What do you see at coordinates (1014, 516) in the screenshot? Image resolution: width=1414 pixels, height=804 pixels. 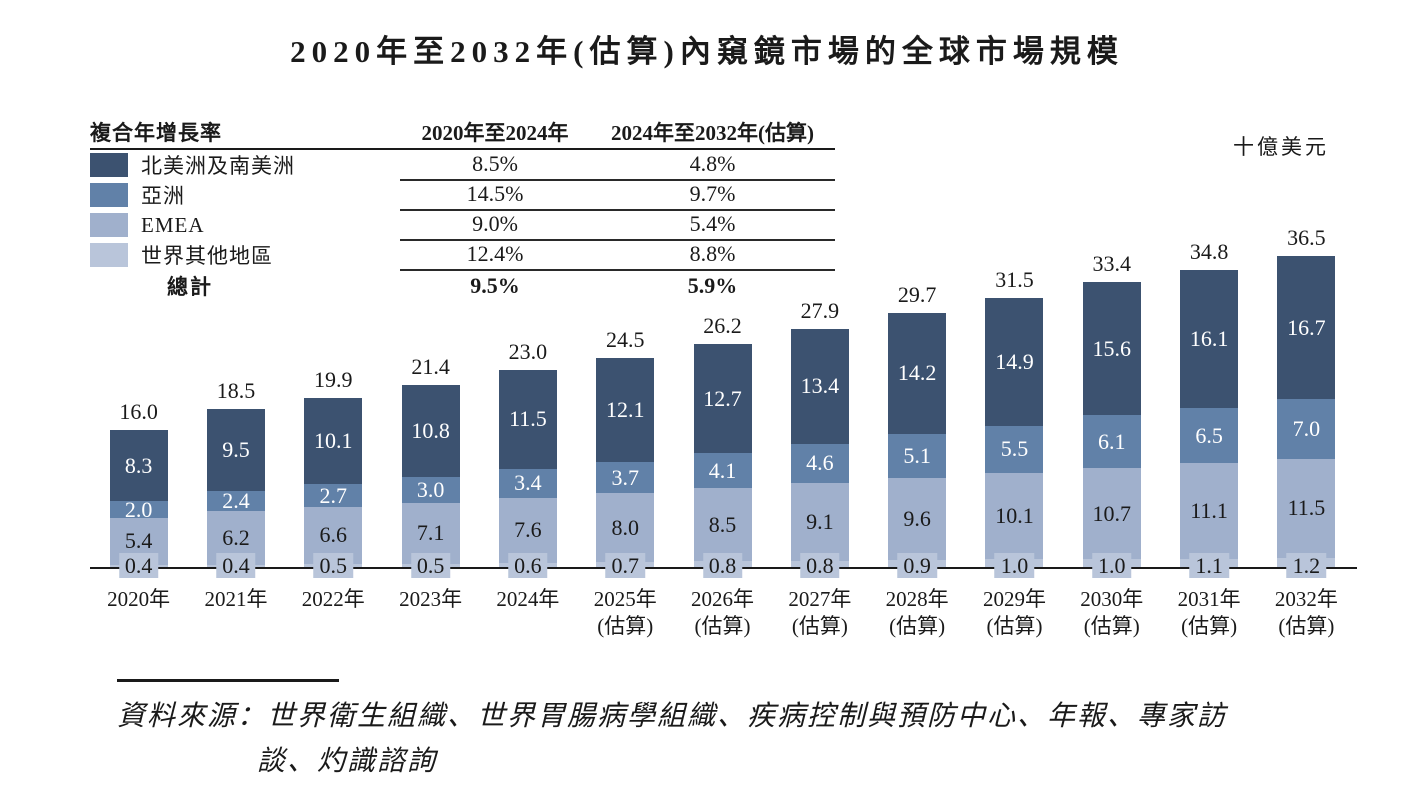 I see `bar-segment-EMEA: 10.1` at bounding box center [1014, 516].